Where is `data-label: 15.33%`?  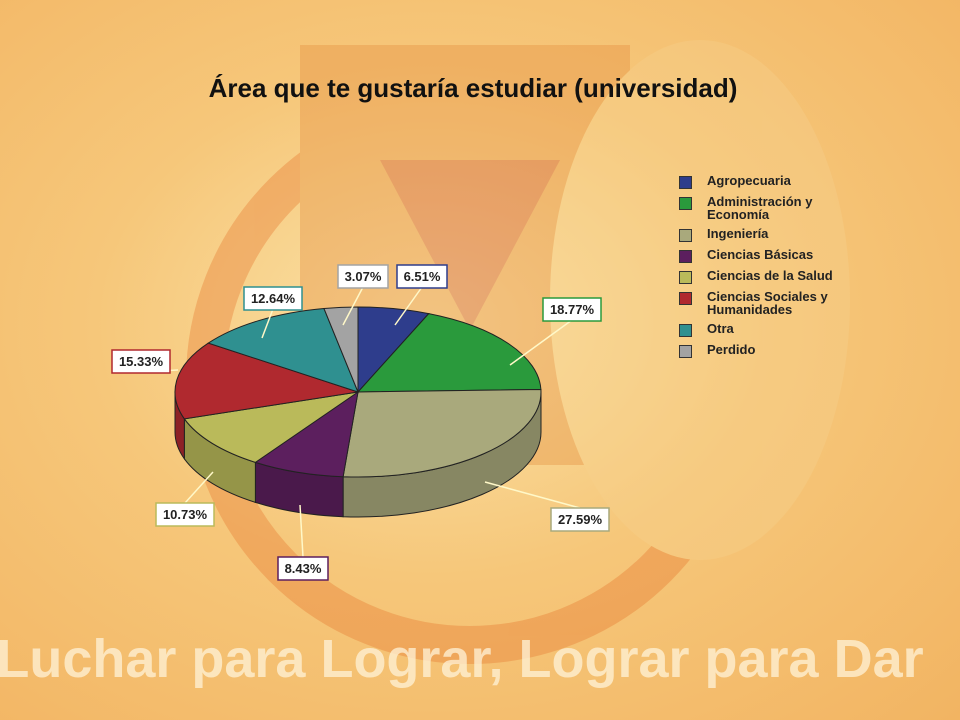
data-label: 15.33% is located at coordinates (141, 361).